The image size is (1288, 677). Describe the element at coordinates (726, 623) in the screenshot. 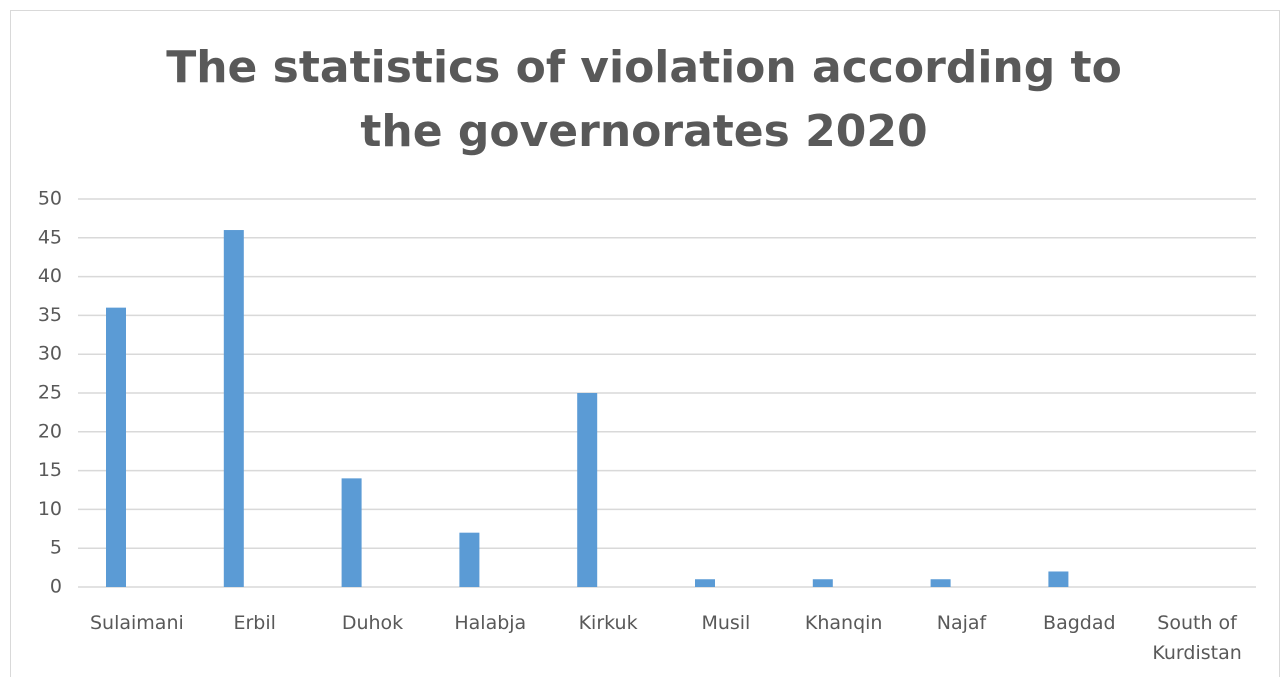

I see `x-tick-label: Musil` at that location.